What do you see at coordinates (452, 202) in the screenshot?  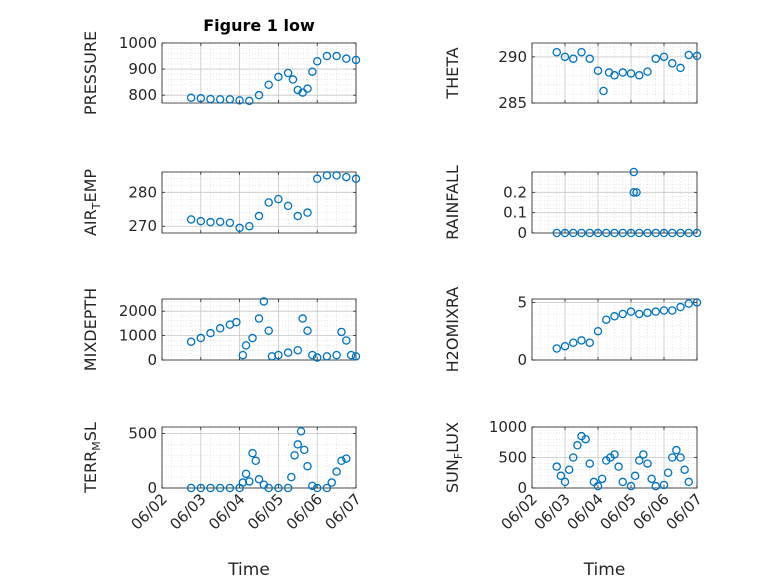 I see `y-axis-label: RAINFALL` at bounding box center [452, 202].